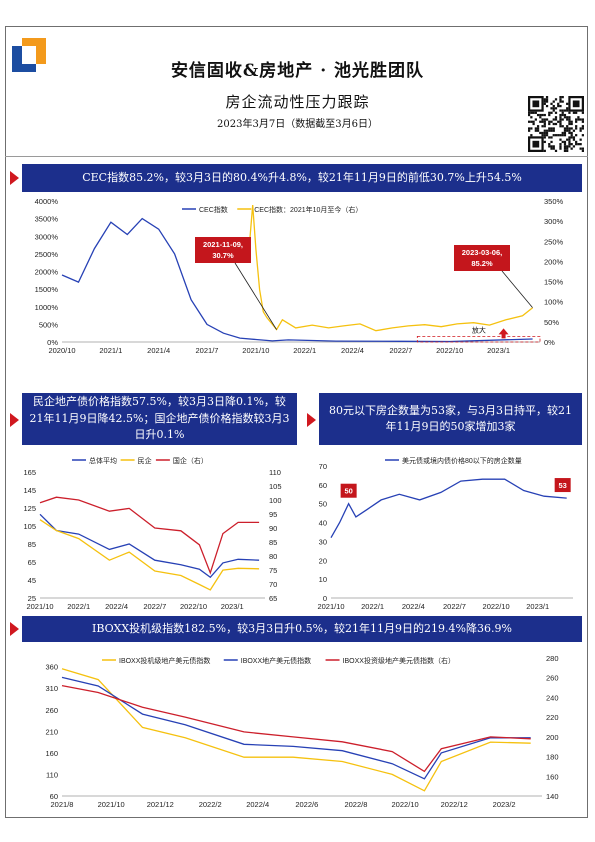 The width and height of the screenshot is (595, 842). What do you see at coordinates (273, 514) in the screenshot?
I see `y2-tick-label: 95` at bounding box center [273, 514].